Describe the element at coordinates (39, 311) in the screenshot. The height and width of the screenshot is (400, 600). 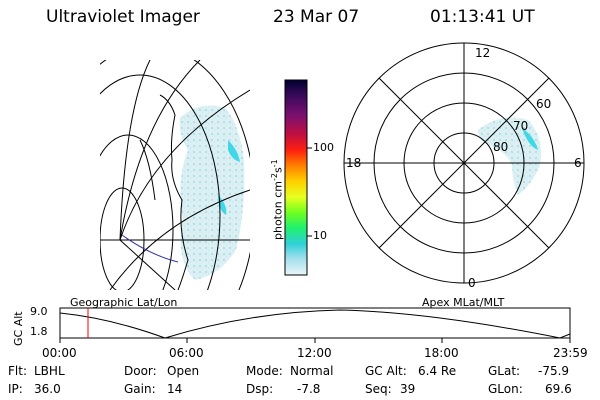
I see `timeline-ymax: 9.0` at that location.